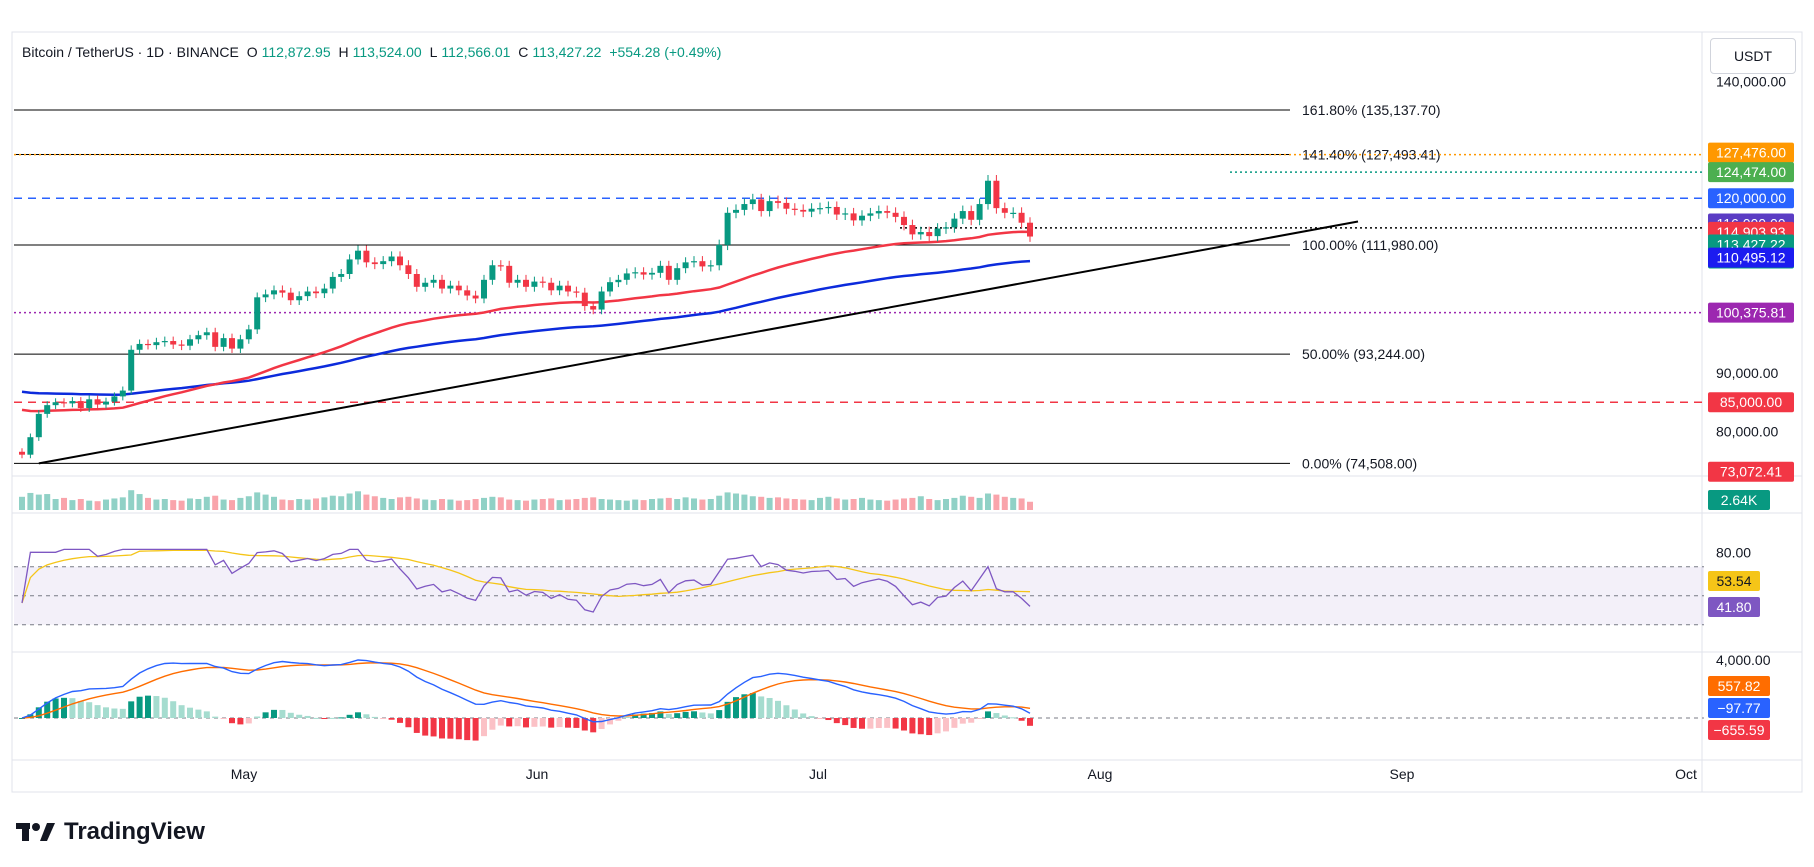 The height and width of the screenshot is (867, 1814). I want to click on high-value: 113,524.00, so click(387, 52).